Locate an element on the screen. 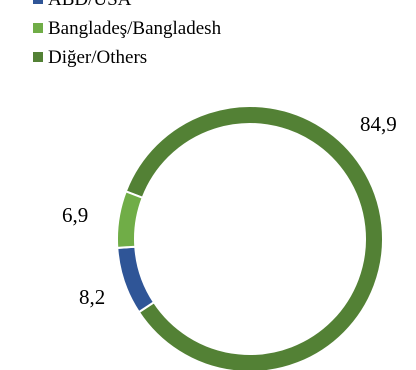 This screenshot has height=370, width=416. data-label-others: 84,9 is located at coordinates (378, 124).